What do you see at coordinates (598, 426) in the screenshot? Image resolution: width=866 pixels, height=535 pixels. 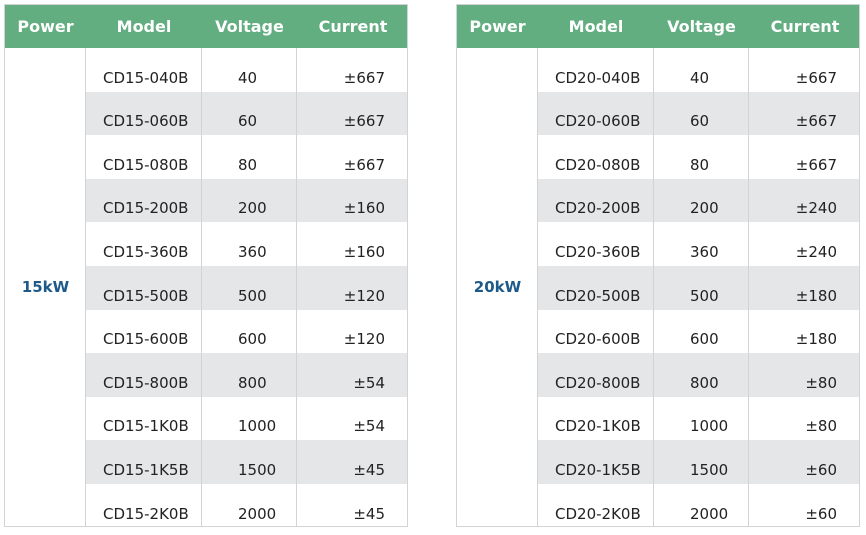 I see `table-cell: CD20-1K0B` at bounding box center [598, 426].